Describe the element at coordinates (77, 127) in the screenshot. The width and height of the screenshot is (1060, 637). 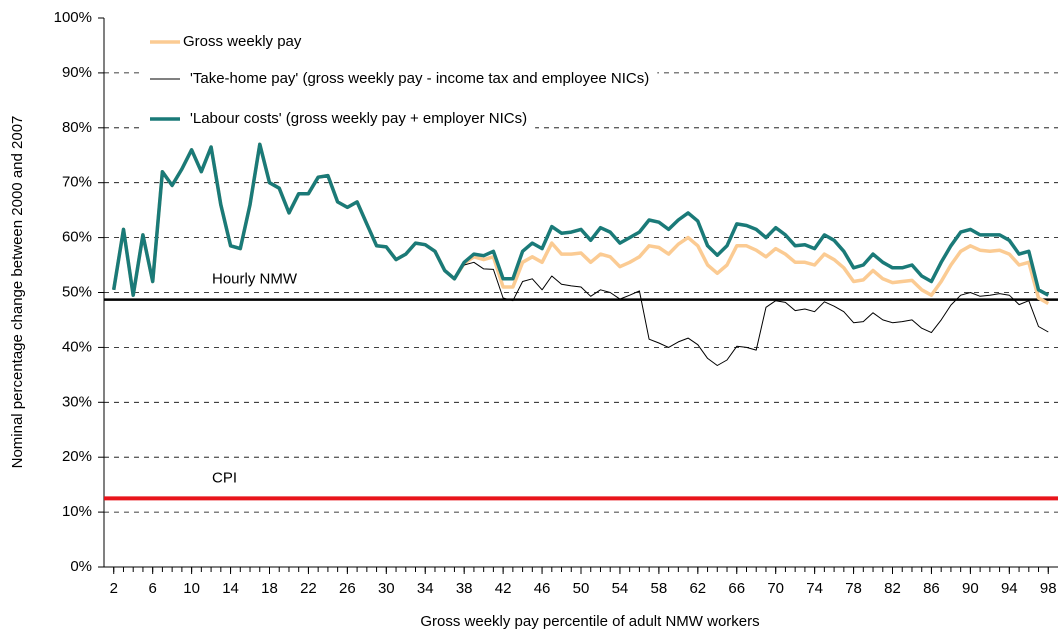
I see `y-tick-label: 80%` at that location.